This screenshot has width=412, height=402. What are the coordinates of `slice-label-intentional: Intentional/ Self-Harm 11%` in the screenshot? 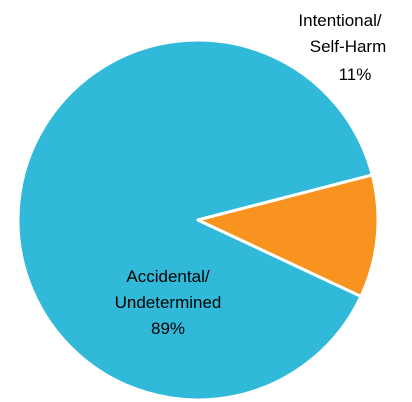 It's located at (342, 47).